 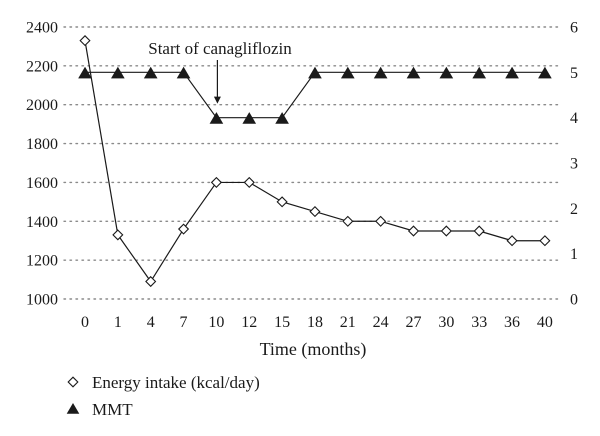 What do you see at coordinates (217, 100) in the screenshot?
I see `annotation-arrowhead` at bounding box center [217, 100].